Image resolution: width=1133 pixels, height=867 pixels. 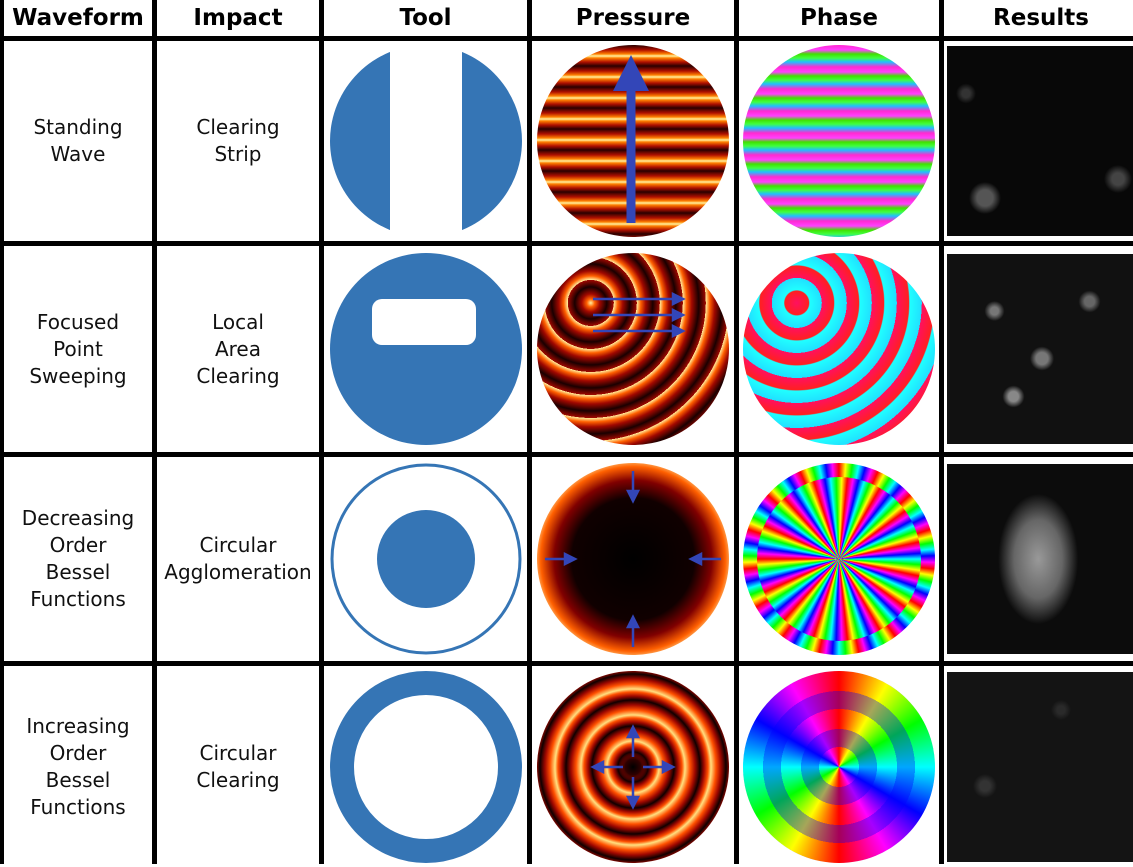 I want to click on text-line: Standing, so click(x=78, y=127).